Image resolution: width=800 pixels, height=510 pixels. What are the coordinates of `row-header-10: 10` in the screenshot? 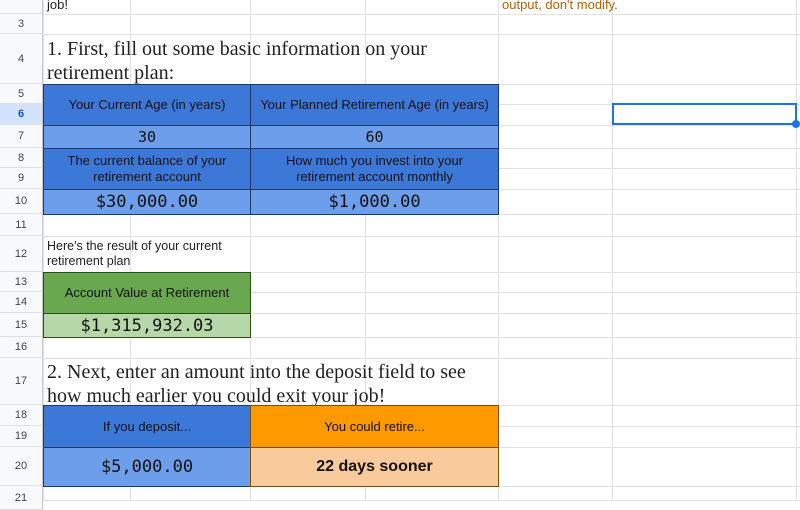 It's located at (21, 201).